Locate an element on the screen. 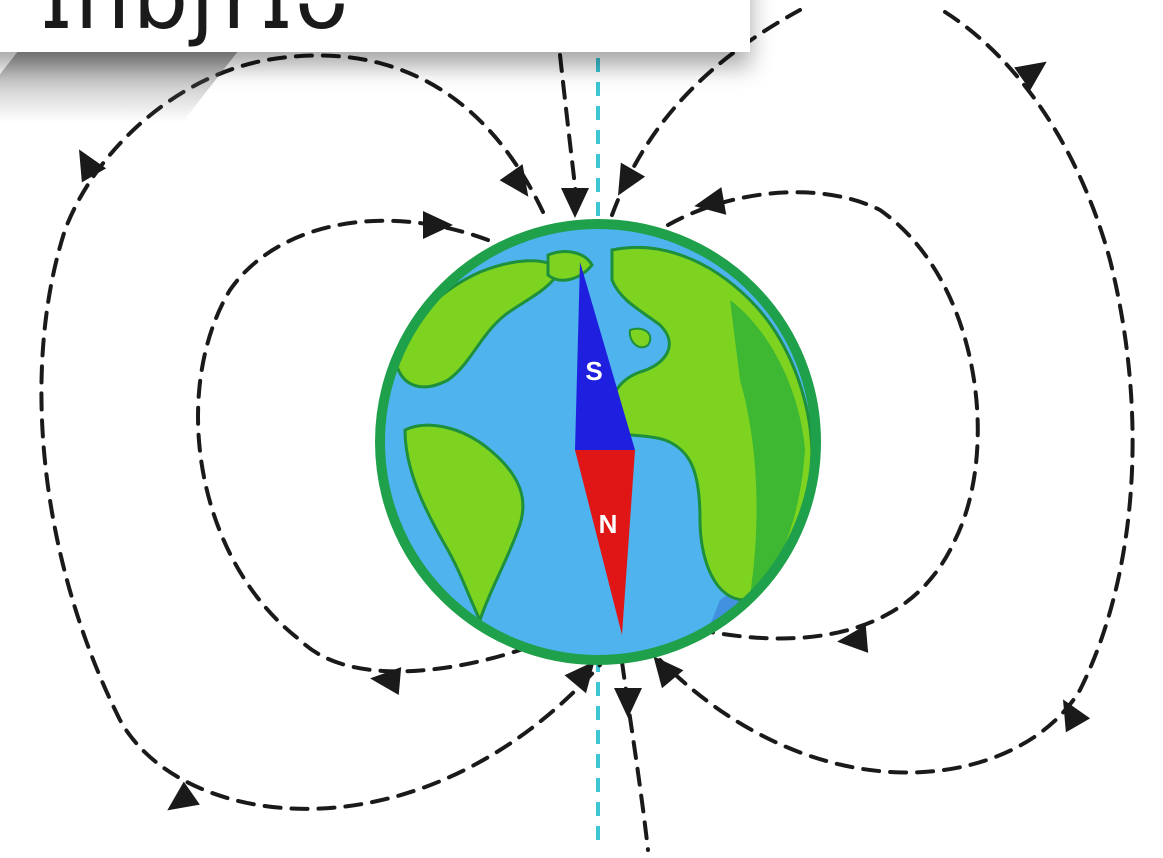 The width and height of the screenshot is (1163, 858). field-line-inner-left is located at coordinates (359, 446).